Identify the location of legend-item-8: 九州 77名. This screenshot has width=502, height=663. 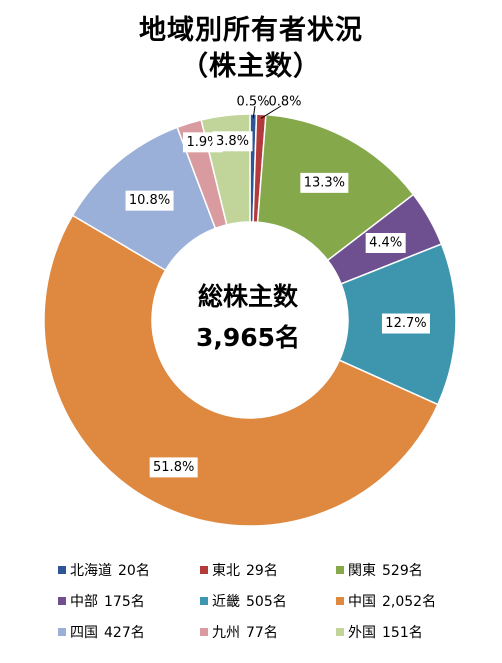
(239, 632).